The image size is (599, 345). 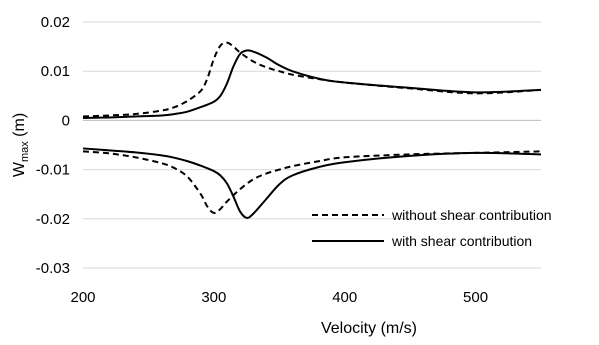 I want to click on series-without-shear-lower-line, so click(x=312, y=182).